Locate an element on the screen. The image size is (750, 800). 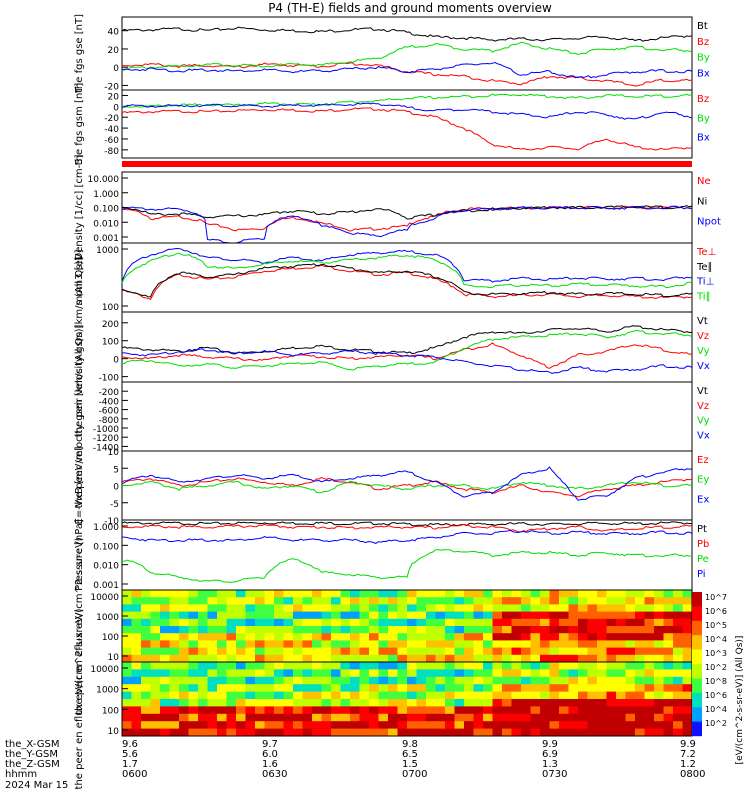
series-Te∥ is located at coordinates (407, 280).